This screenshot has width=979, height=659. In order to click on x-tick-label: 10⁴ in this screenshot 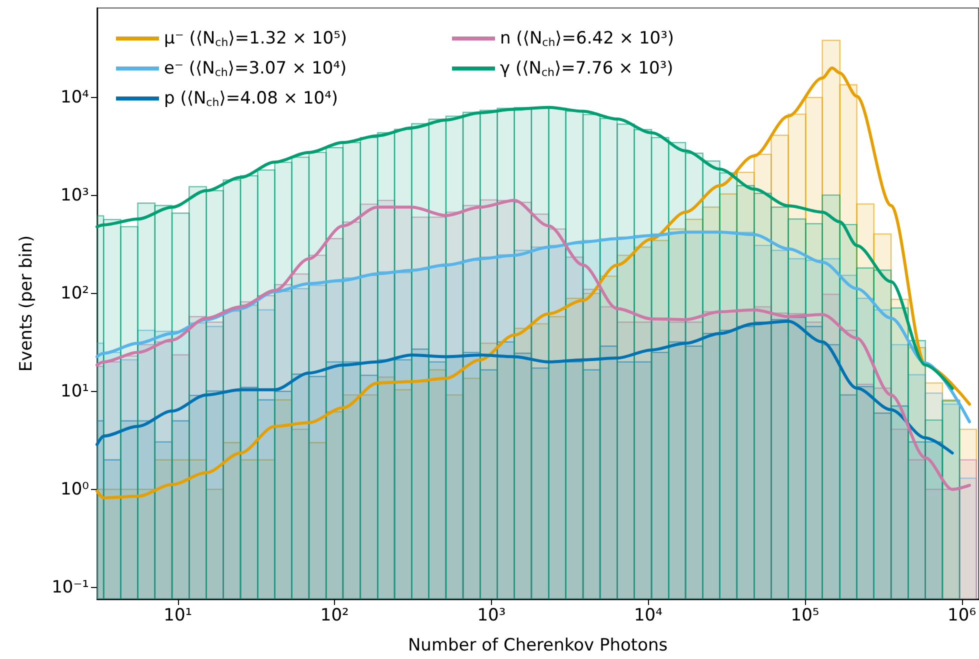, I will do `click(648, 616)`.